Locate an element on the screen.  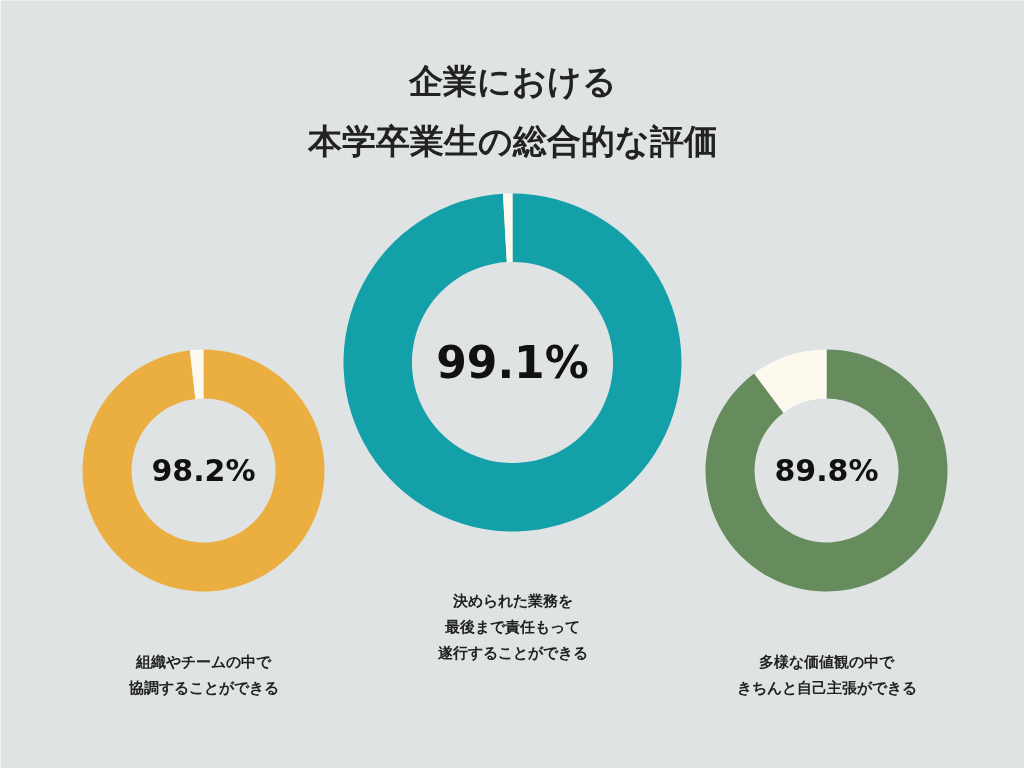
slice-label: 決められた業務を最後まで責任もって遂行することができる is located at coordinates (512, 626).